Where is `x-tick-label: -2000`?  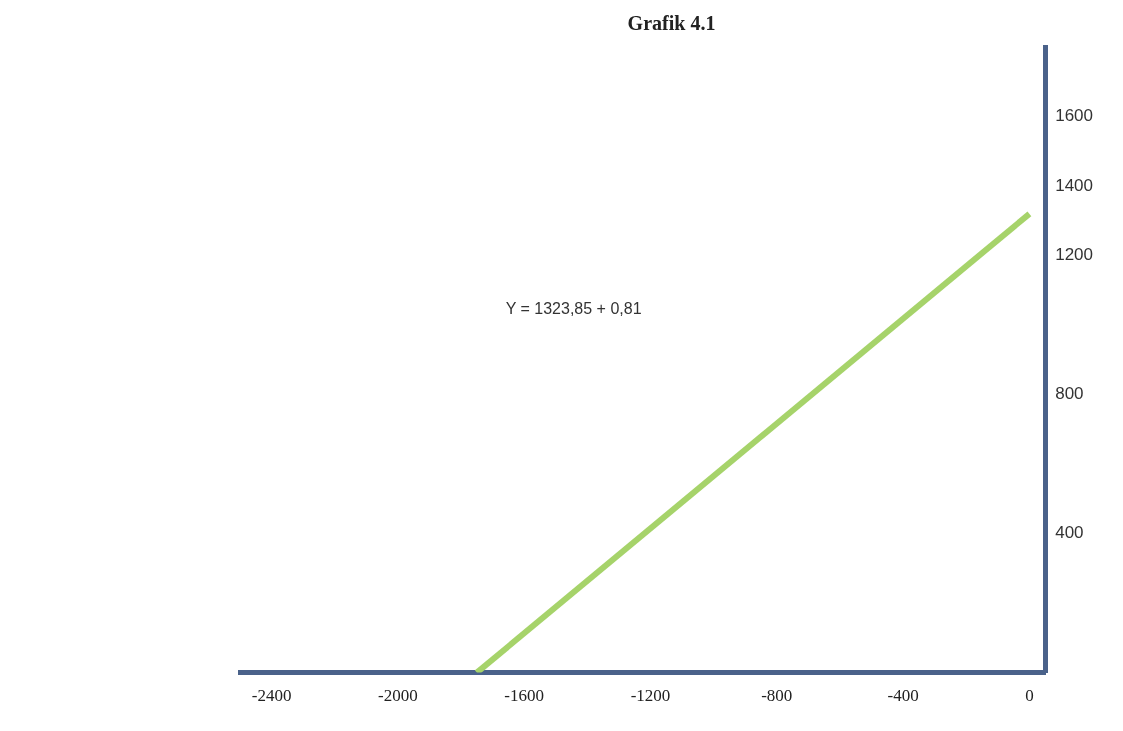 x-tick-label: -2000 is located at coordinates (398, 696).